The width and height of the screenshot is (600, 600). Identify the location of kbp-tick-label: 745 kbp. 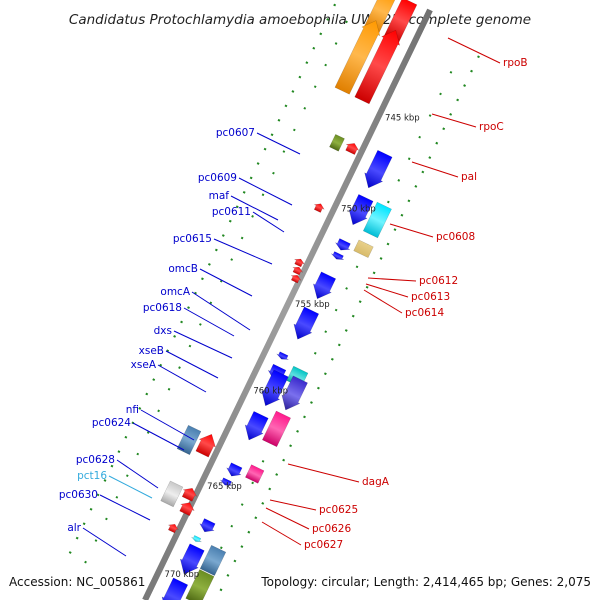
(402, 119).